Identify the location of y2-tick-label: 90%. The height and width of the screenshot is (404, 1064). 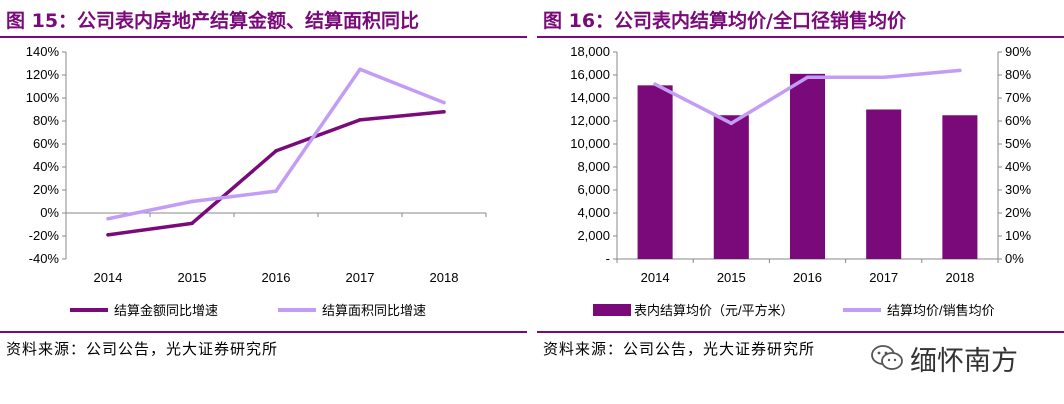
(1018, 51).